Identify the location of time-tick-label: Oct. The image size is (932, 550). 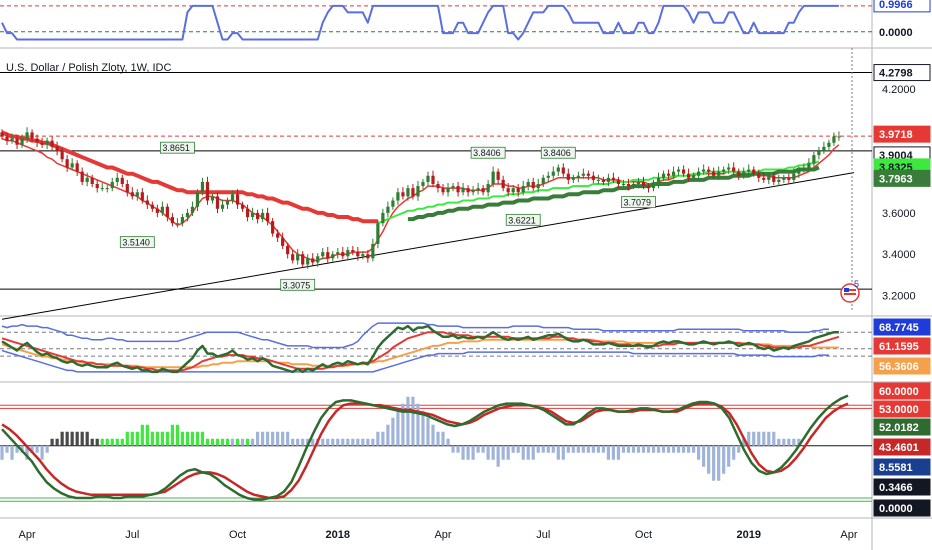
(237, 535).